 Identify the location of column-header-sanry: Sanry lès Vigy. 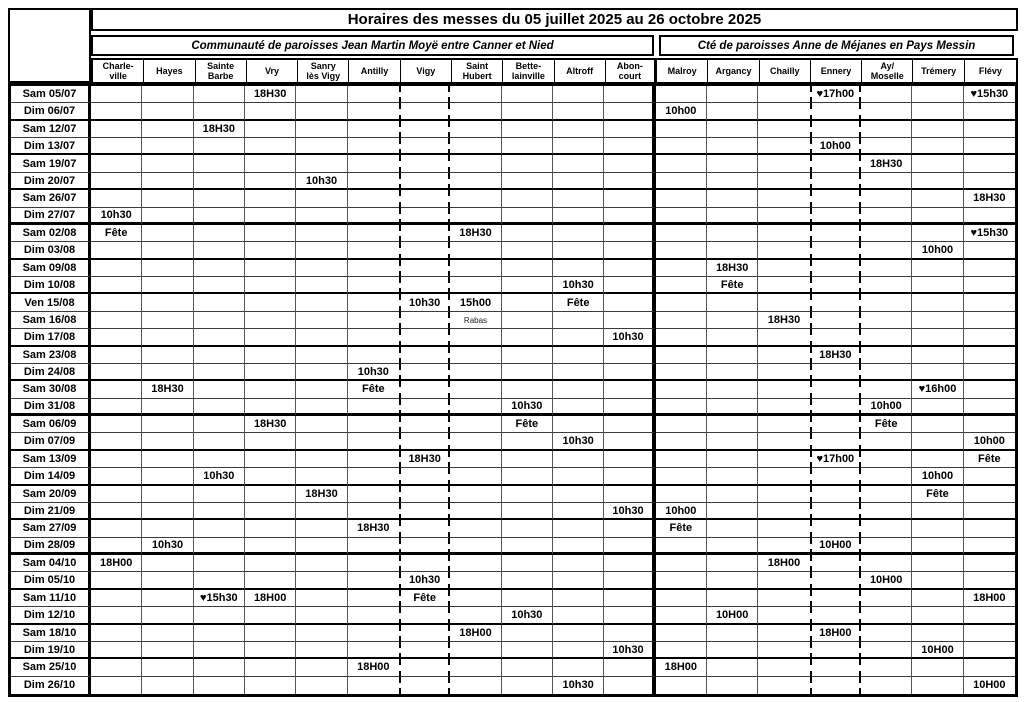
(324, 71).